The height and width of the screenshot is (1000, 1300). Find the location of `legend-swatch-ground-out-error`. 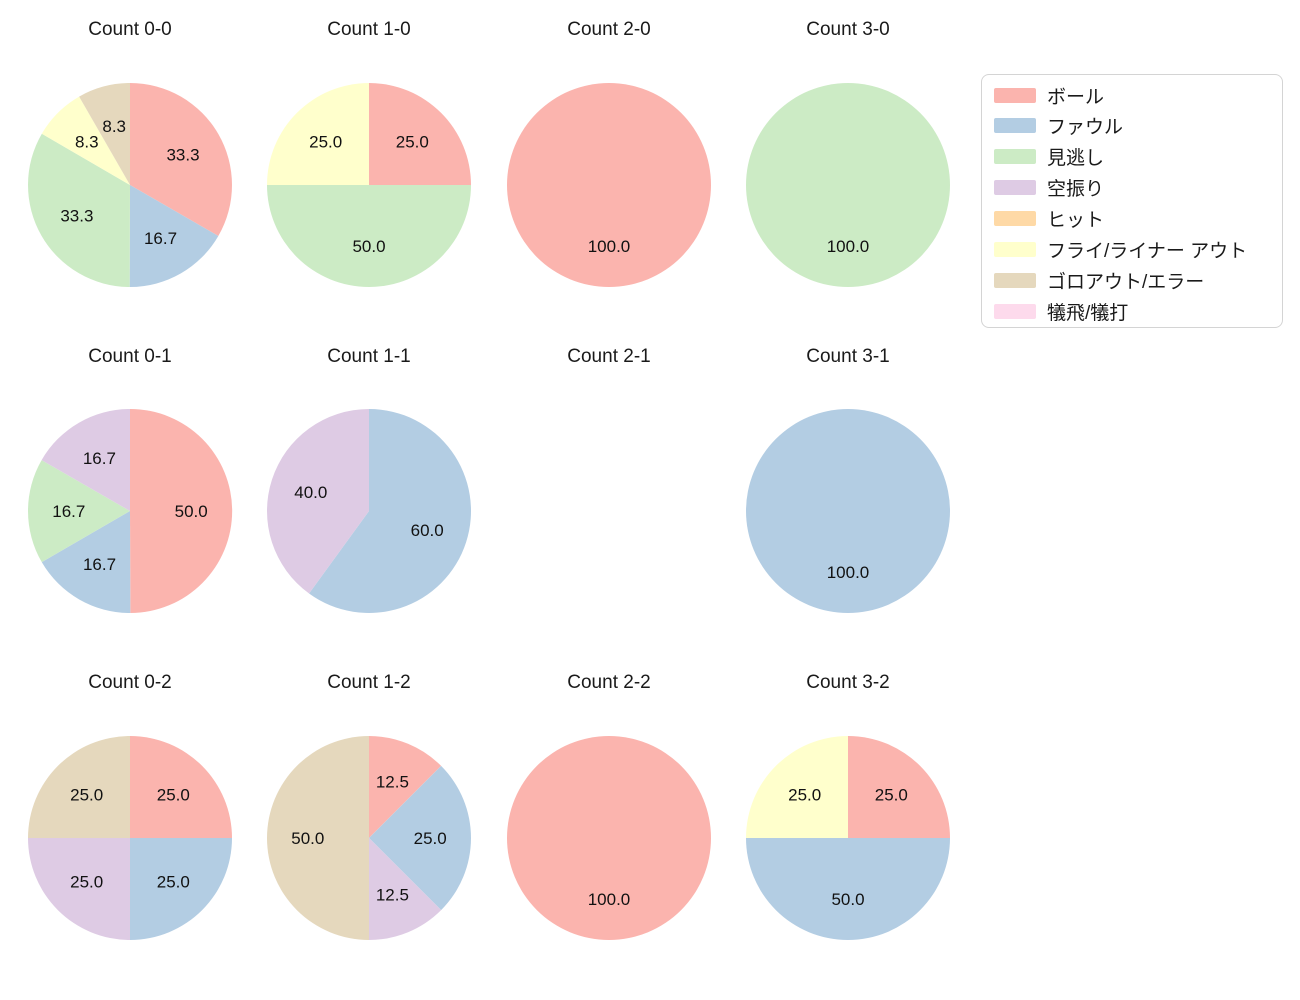

legend-swatch-ground-out-error is located at coordinates (1015, 280).